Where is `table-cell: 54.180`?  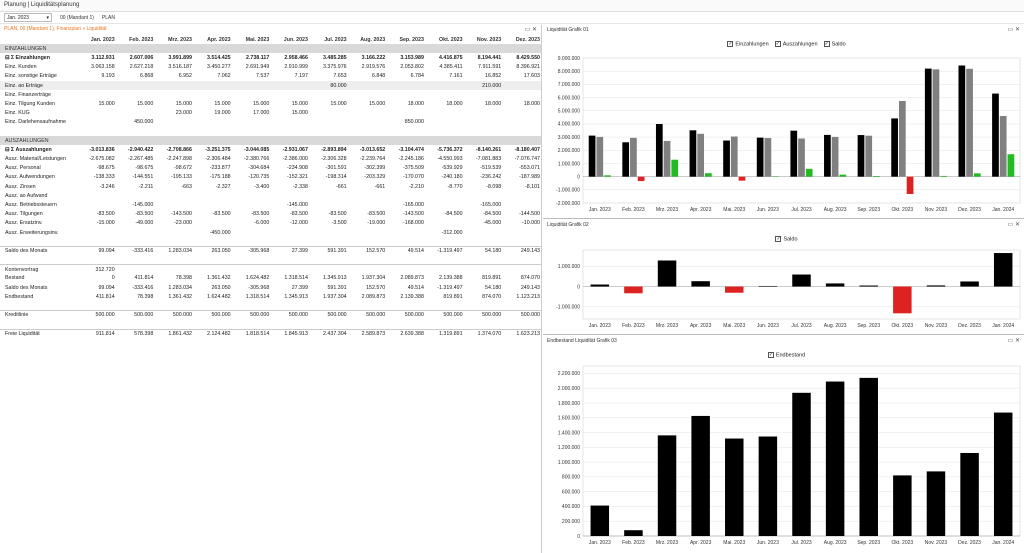
table-cell: 54.180 is located at coordinates (484, 250).